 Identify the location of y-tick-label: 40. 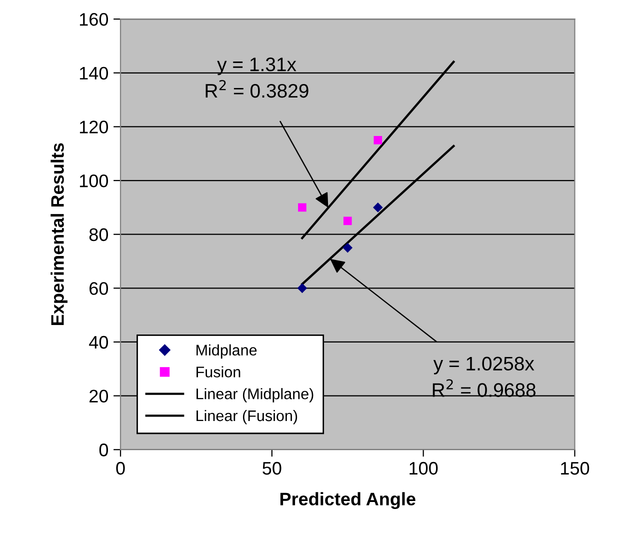
(98, 342).